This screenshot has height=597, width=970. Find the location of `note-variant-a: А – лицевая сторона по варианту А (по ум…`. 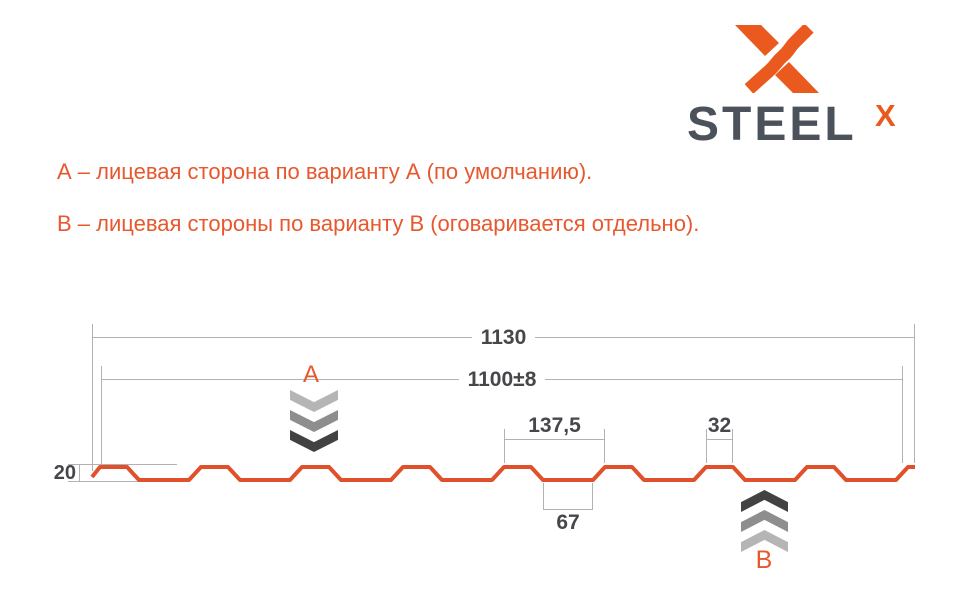

note-variant-a: А – лицевая сторона по варианту А (по ум… is located at coordinates (325, 171).